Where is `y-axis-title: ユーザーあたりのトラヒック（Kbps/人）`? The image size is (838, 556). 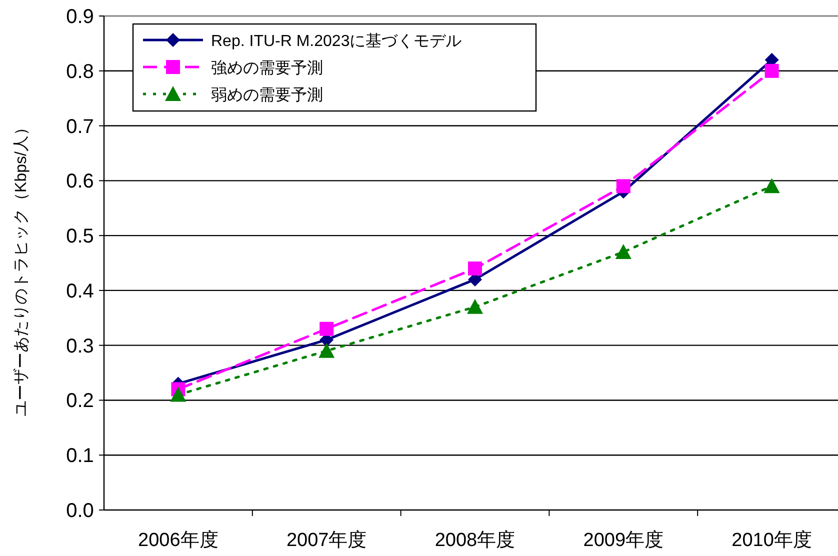 y-axis-title: ユーザーあたりのトラヒック（Kbps/人） is located at coordinates (21, 268).